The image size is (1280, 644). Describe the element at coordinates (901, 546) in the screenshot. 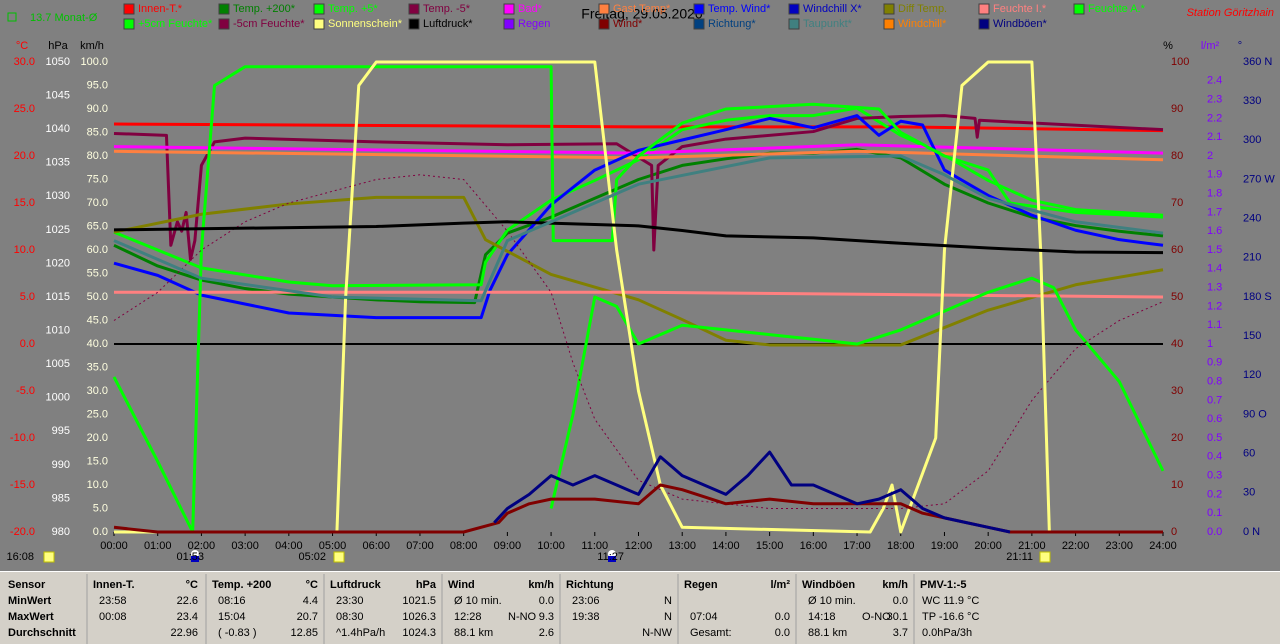

I see `x-tick-label: 18:00` at that location.